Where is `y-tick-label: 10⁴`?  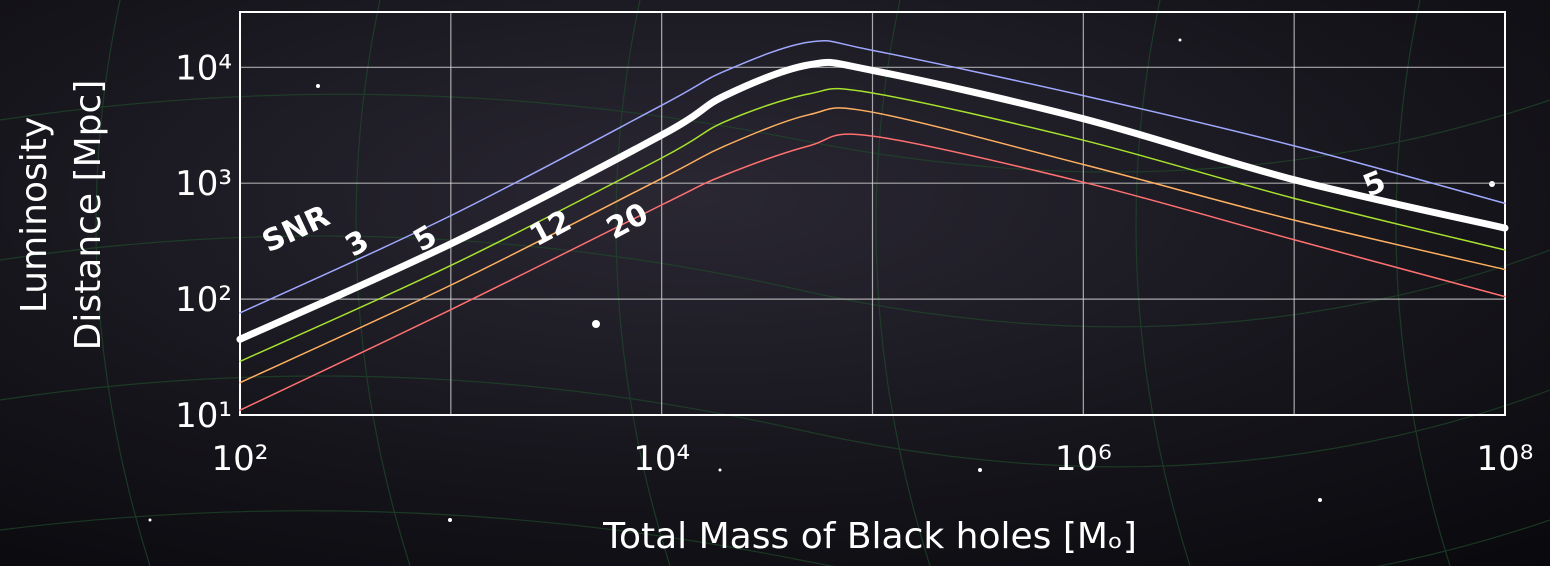 y-tick-label: 10⁴ is located at coordinates (203, 68).